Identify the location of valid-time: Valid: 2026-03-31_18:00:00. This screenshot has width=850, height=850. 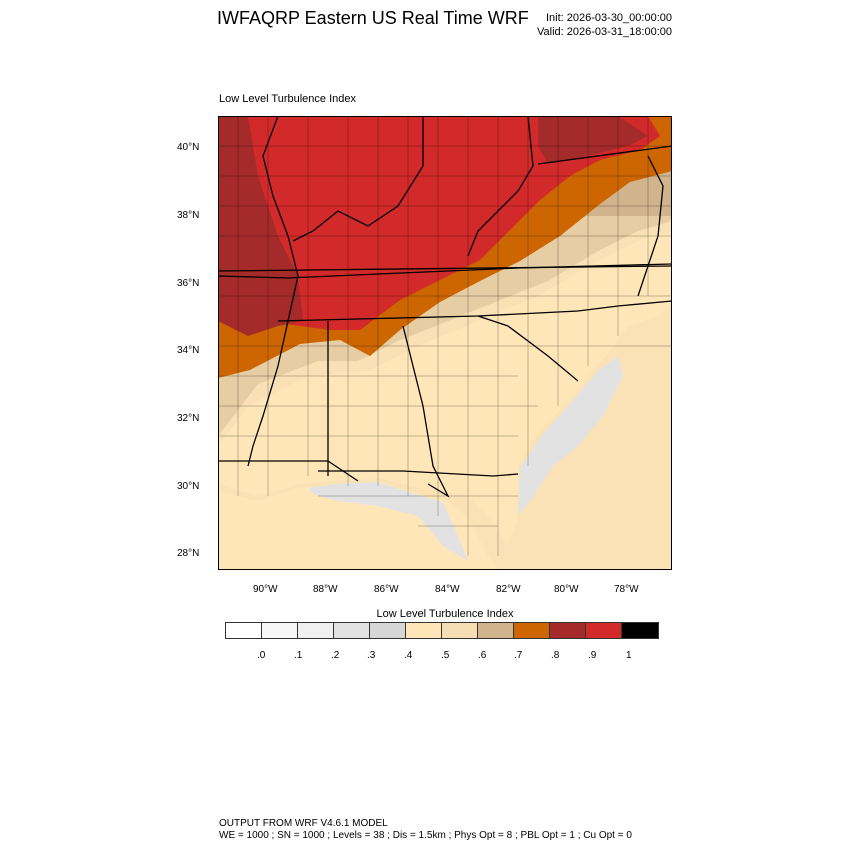
(604, 32).